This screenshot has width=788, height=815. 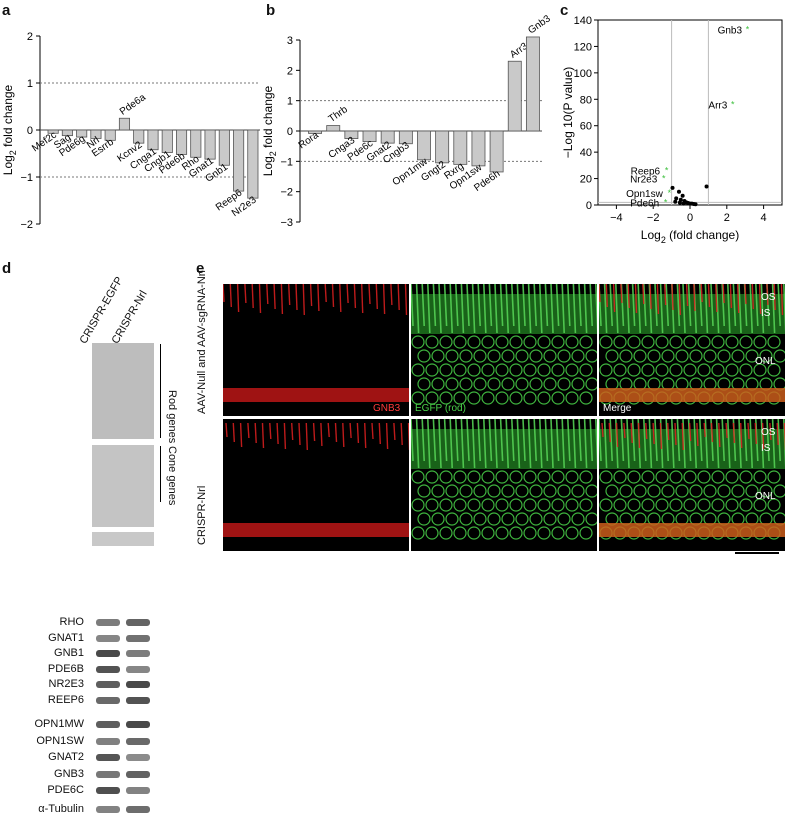 I want to click on y-tick-label: 1, so click(x=290, y=102).